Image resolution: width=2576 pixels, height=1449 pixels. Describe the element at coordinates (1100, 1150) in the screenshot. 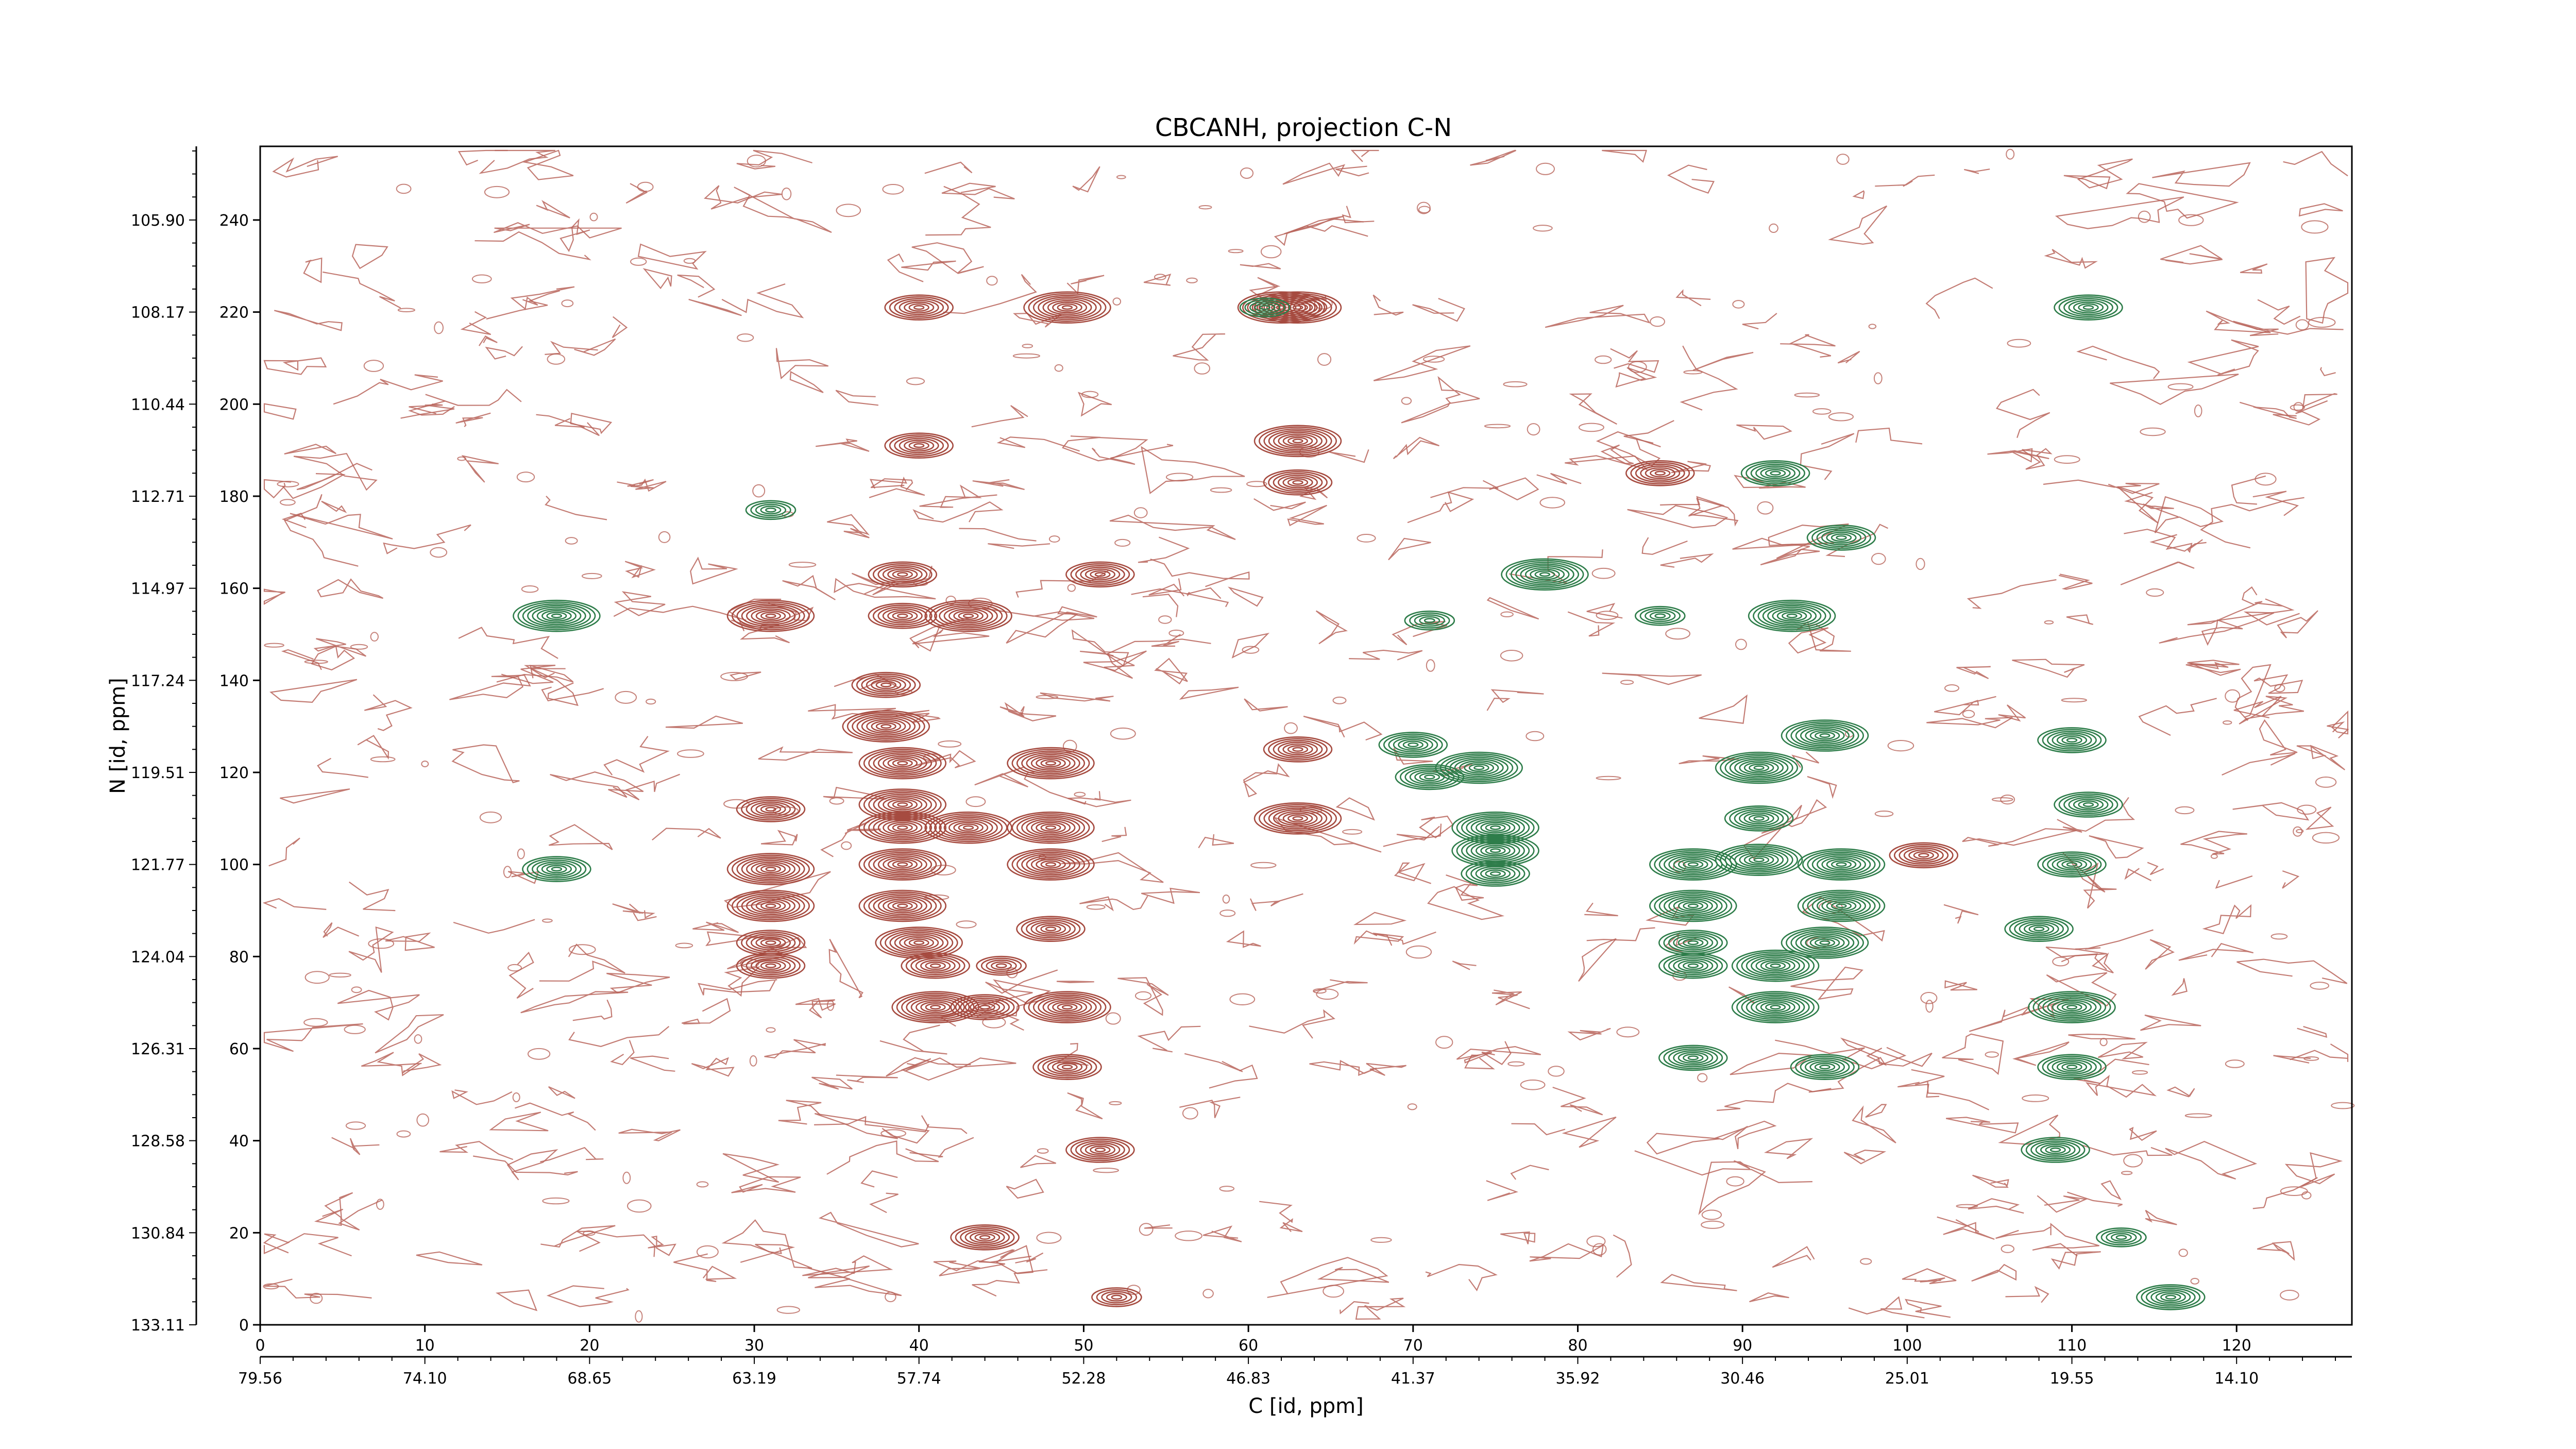

I see `positive-peak` at that location.